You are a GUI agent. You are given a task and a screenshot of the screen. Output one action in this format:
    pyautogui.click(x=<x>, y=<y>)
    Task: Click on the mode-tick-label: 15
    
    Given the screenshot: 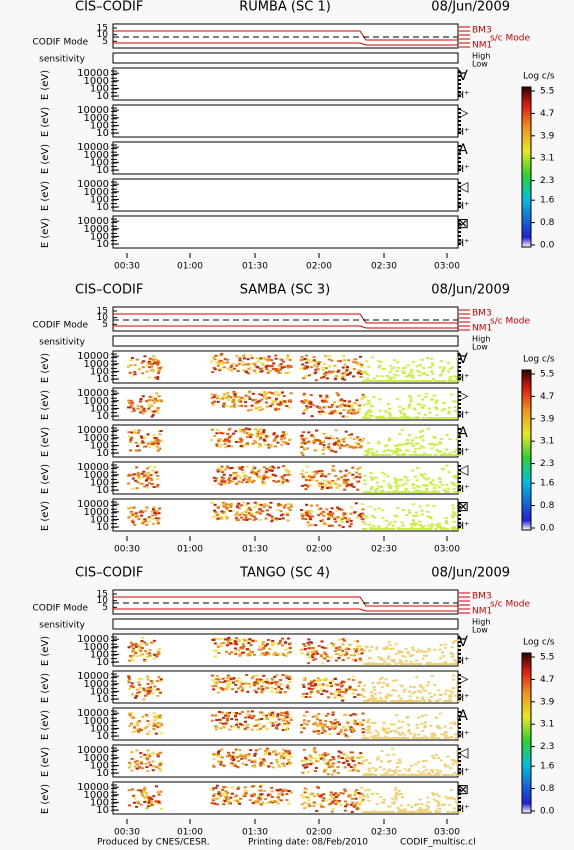 What is the action you would take?
    pyautogui.click(x=102, y=312)
    